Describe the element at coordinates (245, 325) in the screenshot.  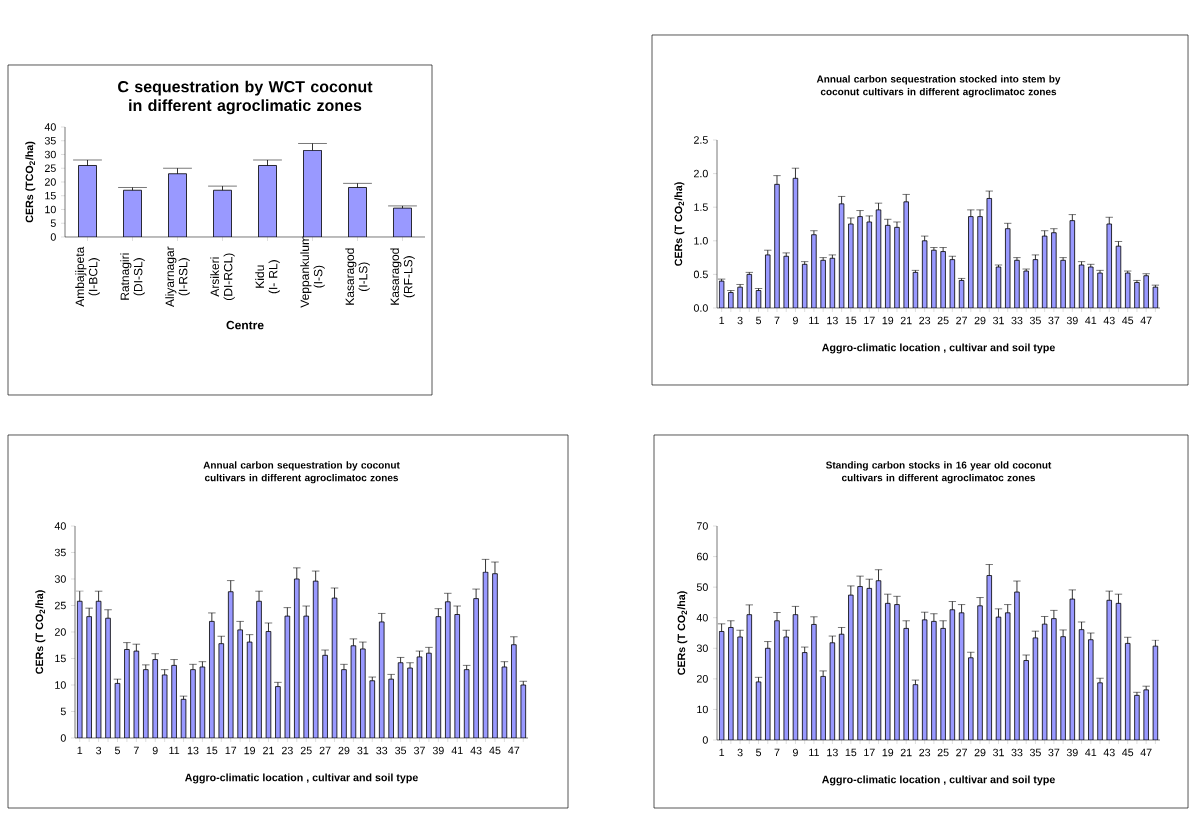
I see `x-axis-title: Centre` at that location.